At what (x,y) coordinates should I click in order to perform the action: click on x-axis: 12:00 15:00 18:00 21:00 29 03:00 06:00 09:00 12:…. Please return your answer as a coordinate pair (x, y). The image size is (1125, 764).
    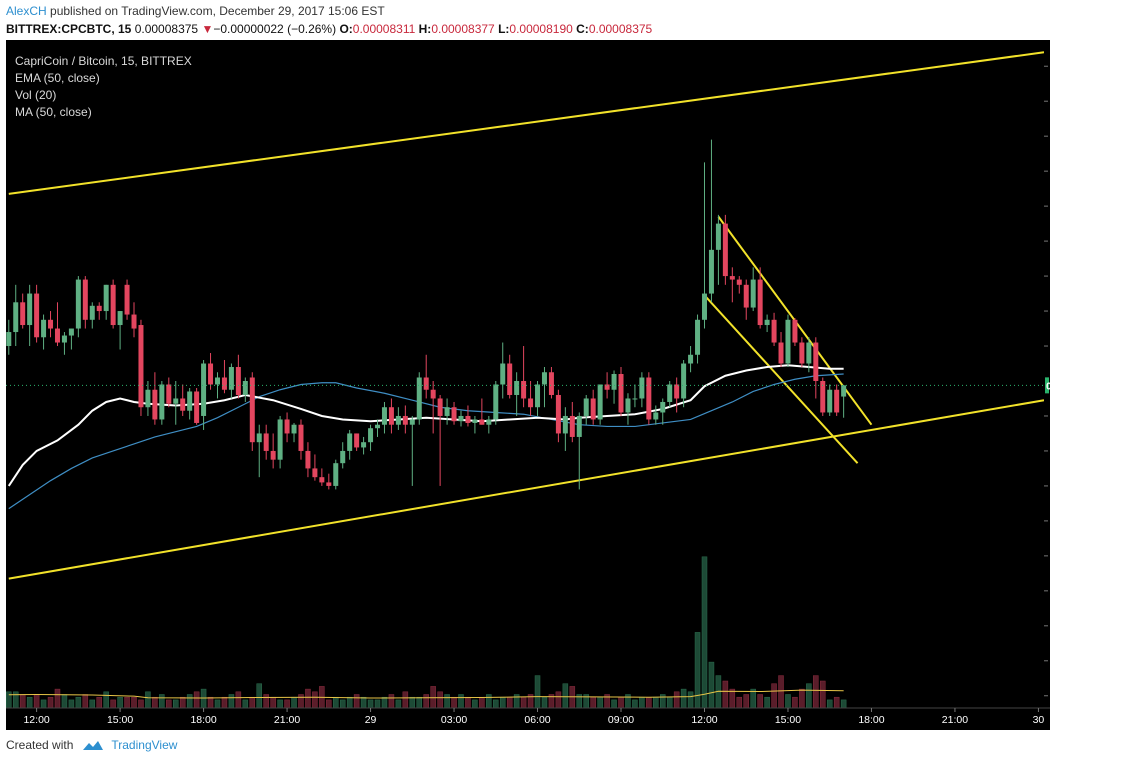
    Looking at the image, I should click on (528, 718).